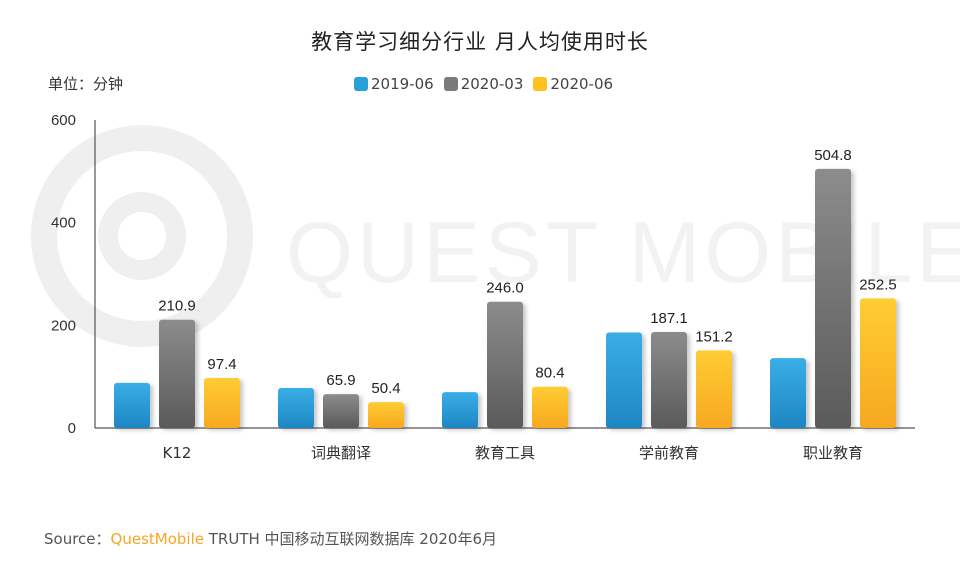 Image resolution: width=960 pixels, height=564 pixels. Describe the element at coordinates (624, 380) in the screenshot. I see `bar-2019-06-学前教育` at that location.